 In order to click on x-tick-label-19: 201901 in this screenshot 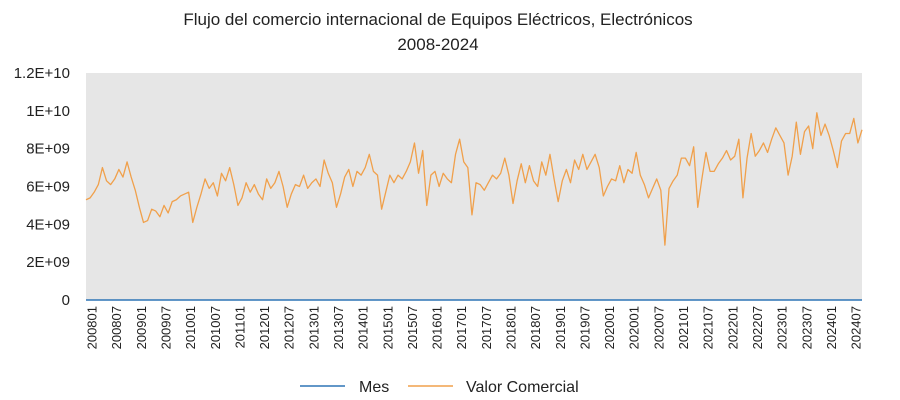, I will do `click(560, 327)`.